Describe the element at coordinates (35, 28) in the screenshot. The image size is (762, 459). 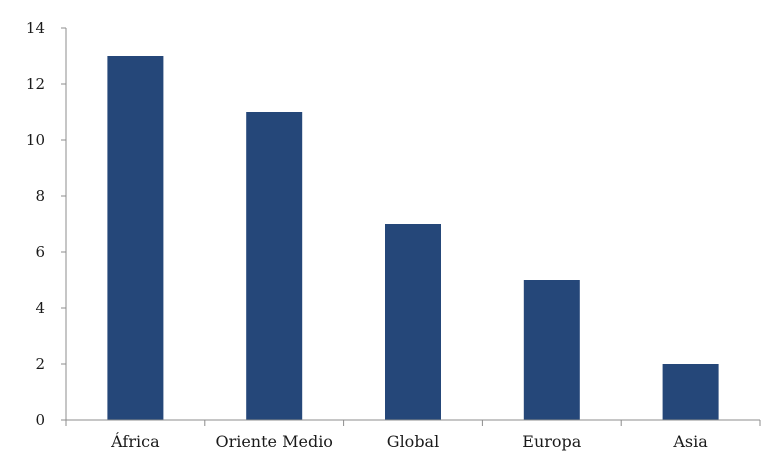
I see `y-tick-label: 14` at that location.